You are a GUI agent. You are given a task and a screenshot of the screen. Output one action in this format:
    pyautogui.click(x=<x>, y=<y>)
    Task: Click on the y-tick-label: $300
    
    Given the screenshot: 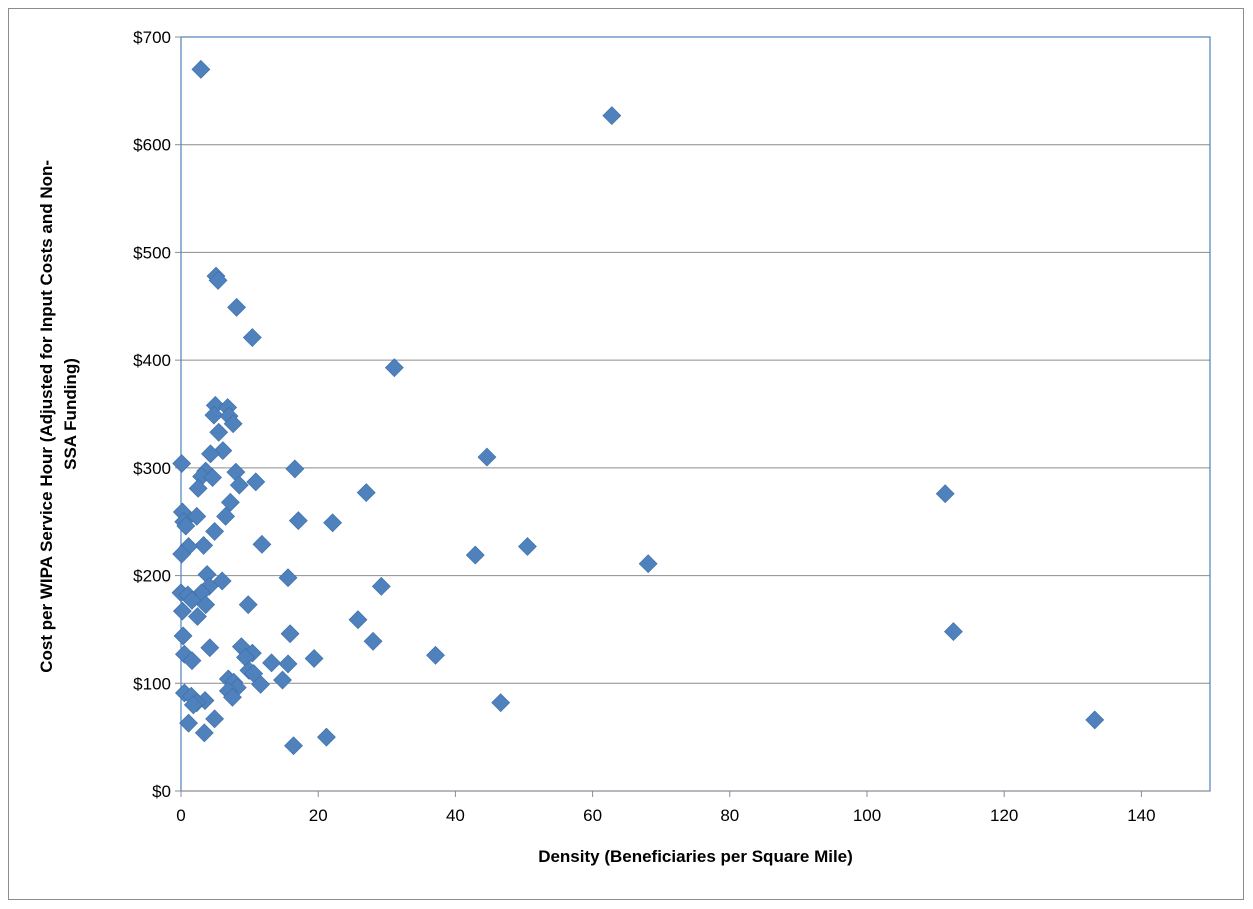 What is the action you would take?
    pyautogui.click(x=152, y=468)
    